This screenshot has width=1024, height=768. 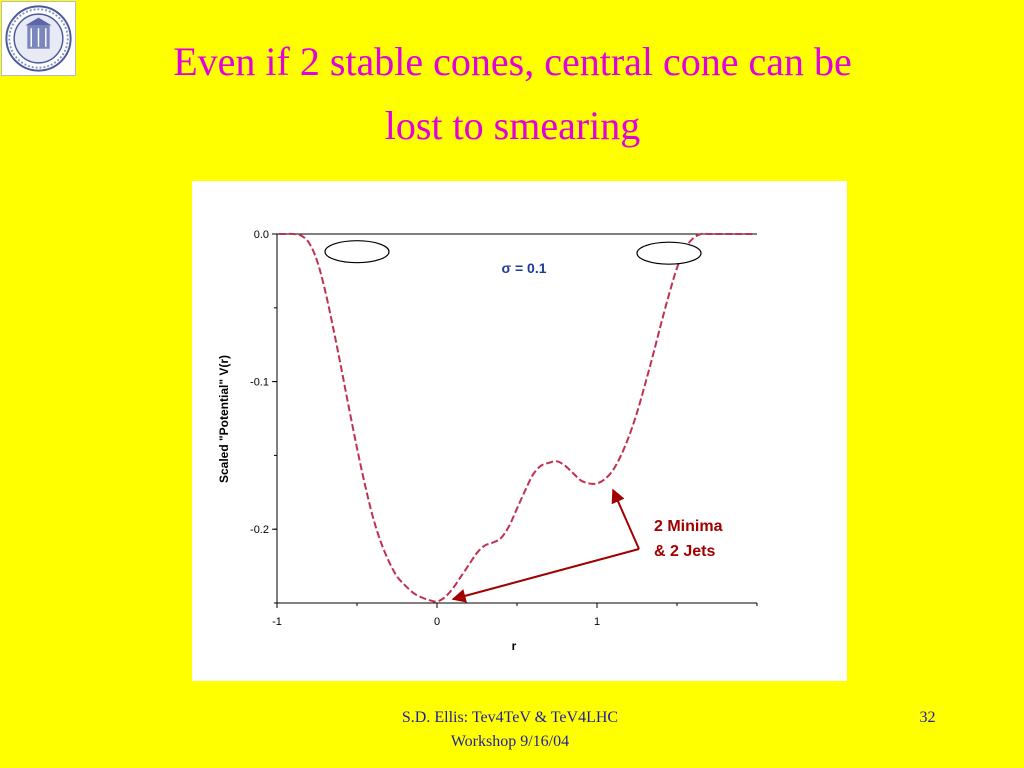 What do you see at coordinates (514, 646) in the screenshot?
I see `x-axis-label: r` at bounding box center [514, 646].